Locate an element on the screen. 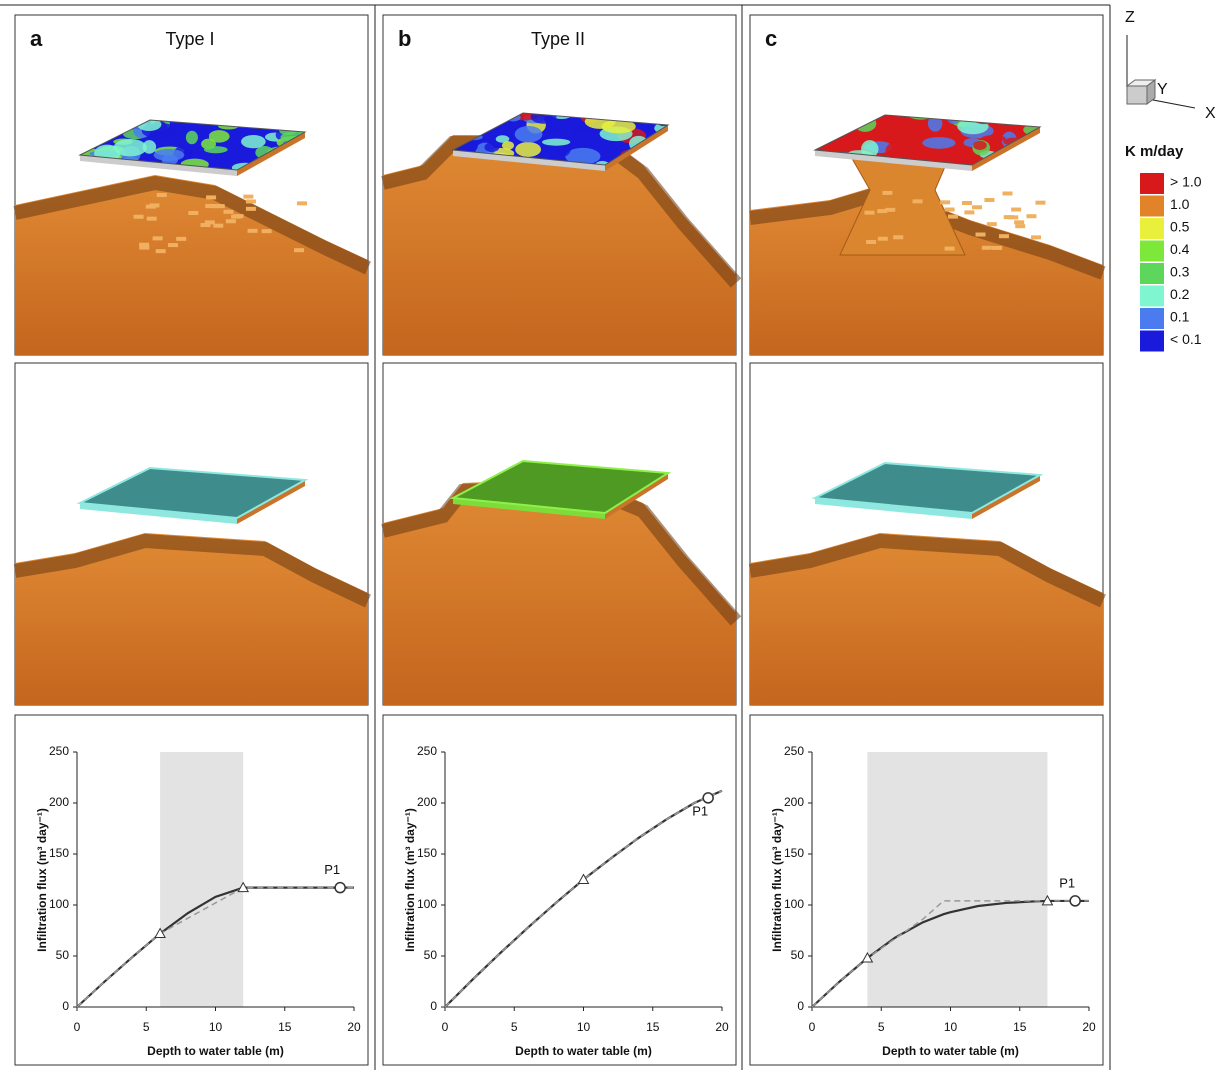  colorbar-label: 0.1 is located at coordinates (1180, 317).